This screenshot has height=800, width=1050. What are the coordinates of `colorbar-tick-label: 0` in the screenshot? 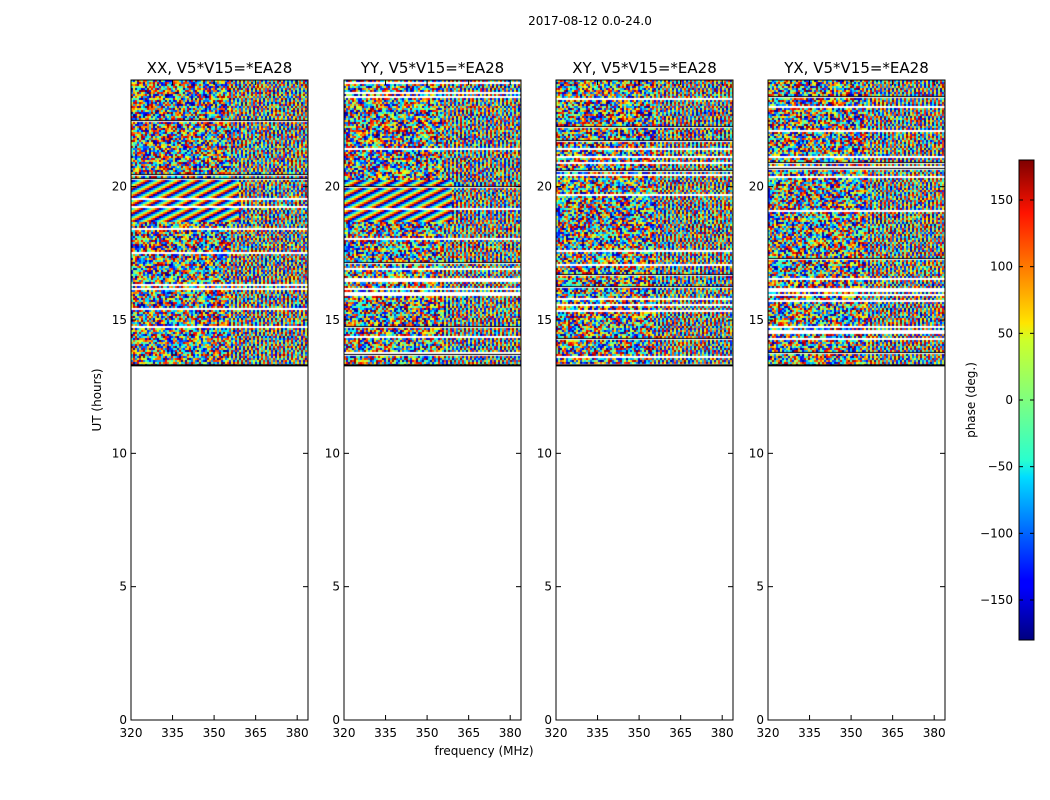 It's located at (1009, 400).